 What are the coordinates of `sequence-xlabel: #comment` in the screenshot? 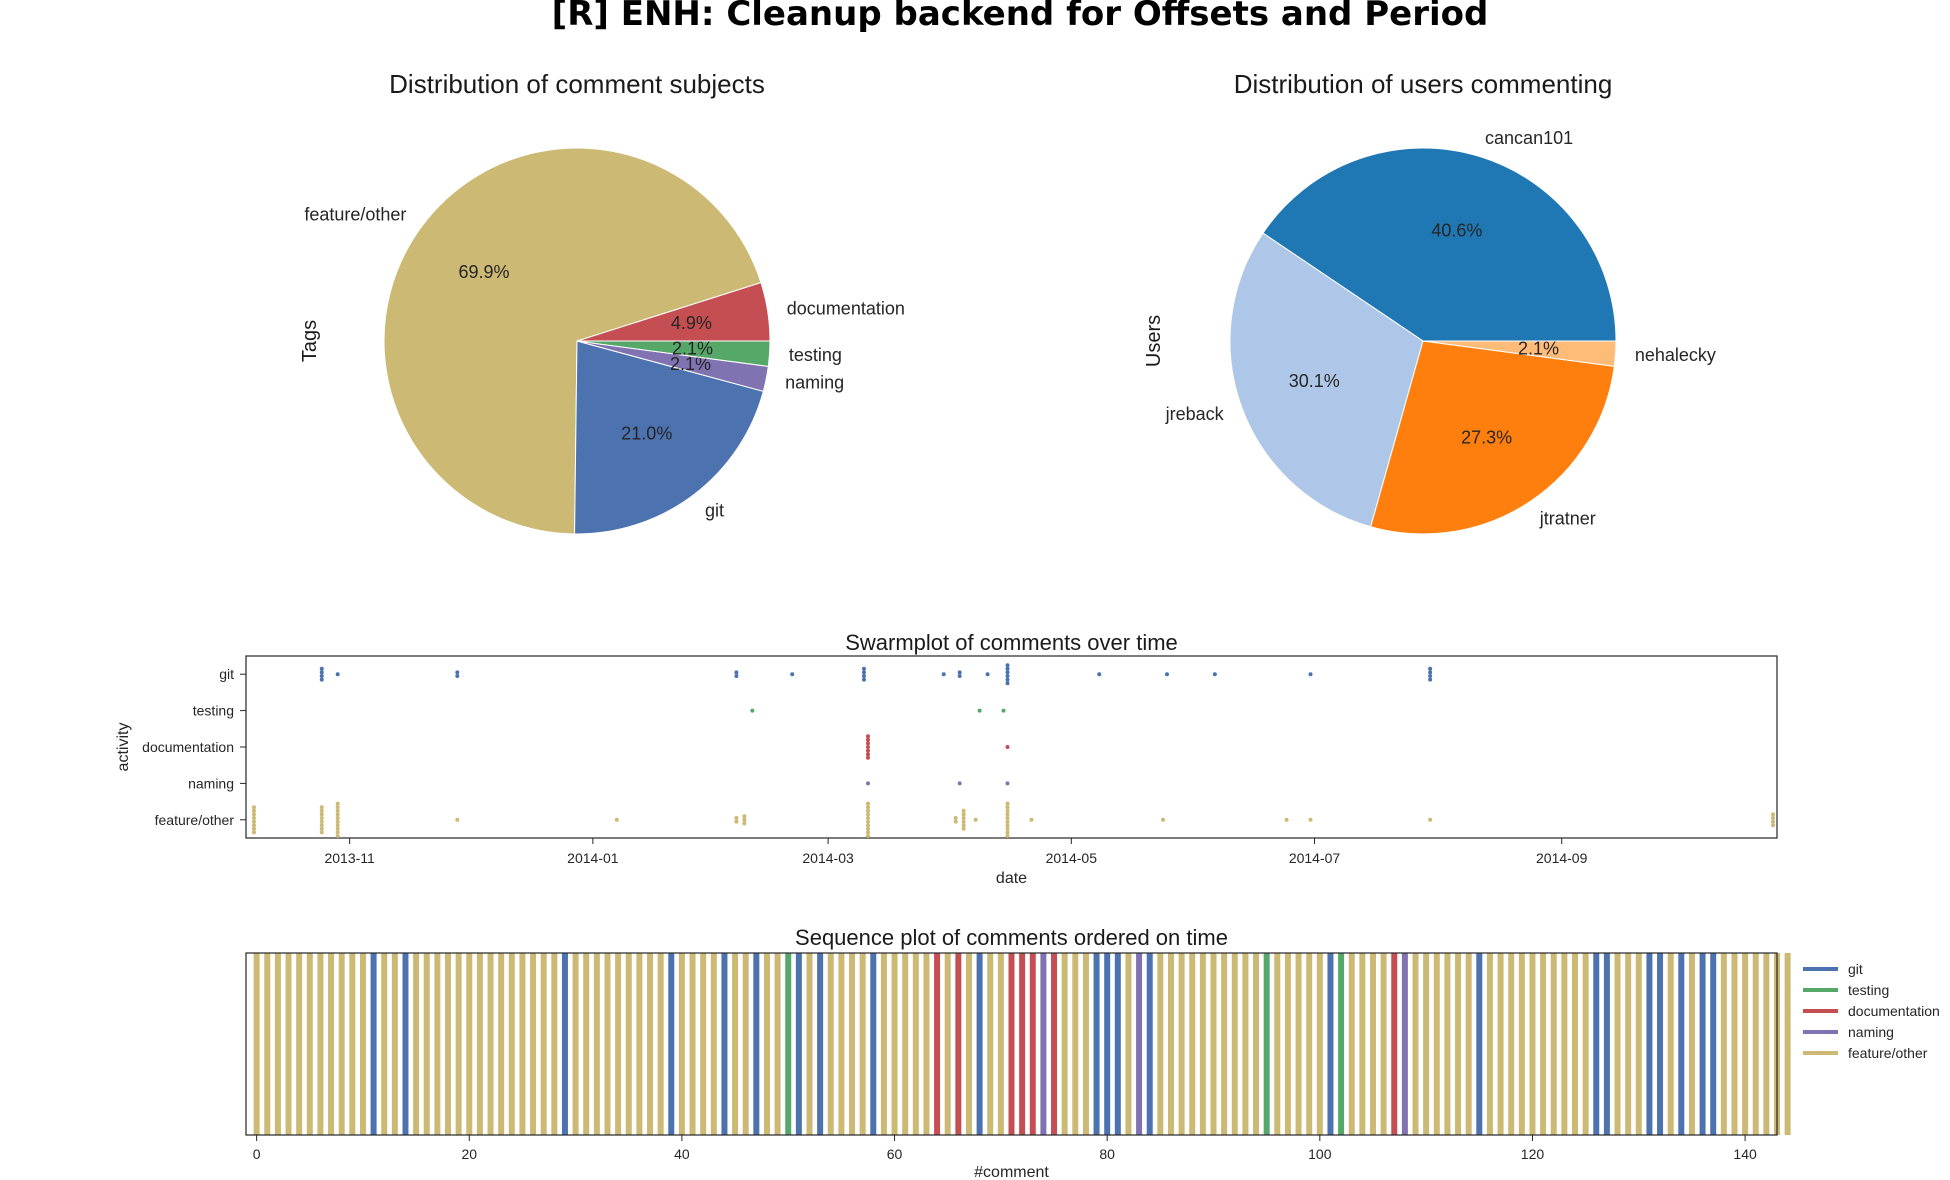 It's located at (1011, 1172).